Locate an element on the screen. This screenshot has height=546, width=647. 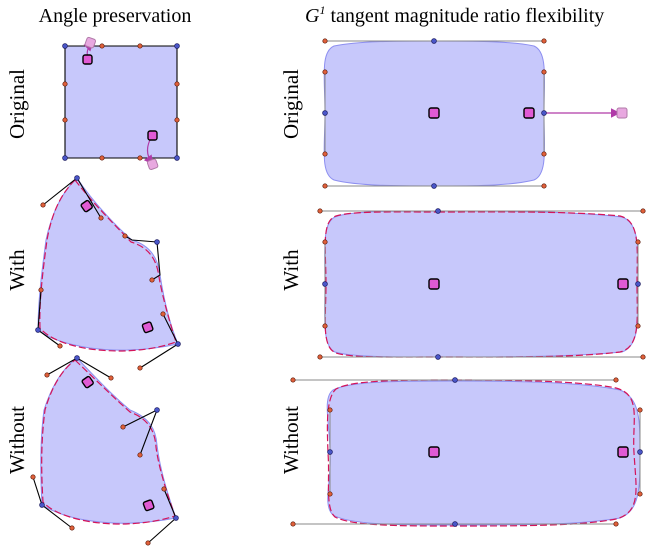
row-label-without-left: Without is located at coordinates (17, 440).